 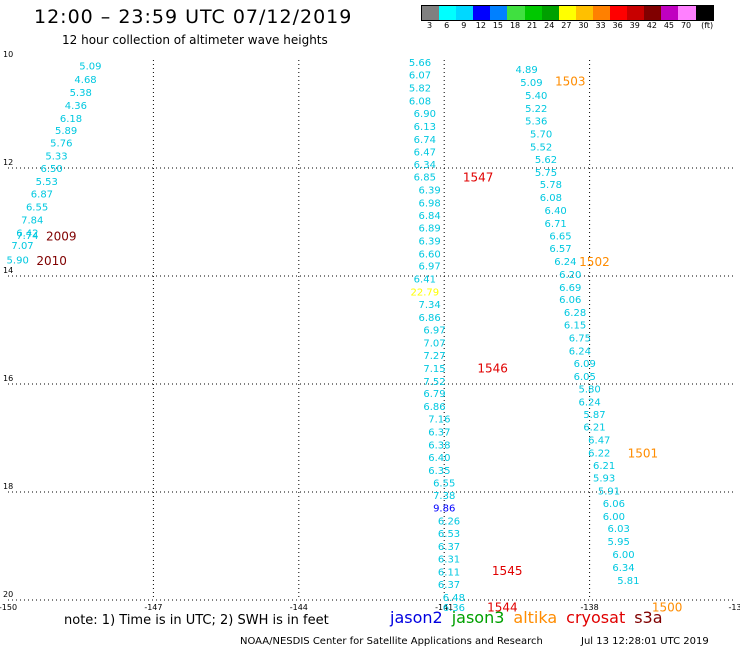 What do you see at coordinates (444, 496) in the screenshot?
I see `wave-height-value: 7.38` at bounding box center [444, 496].